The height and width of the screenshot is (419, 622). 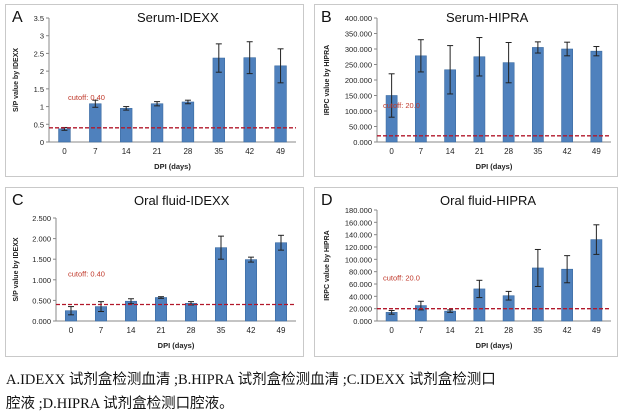 I want to click on y-tick-label: 150.000, so click(x=358, y=96).